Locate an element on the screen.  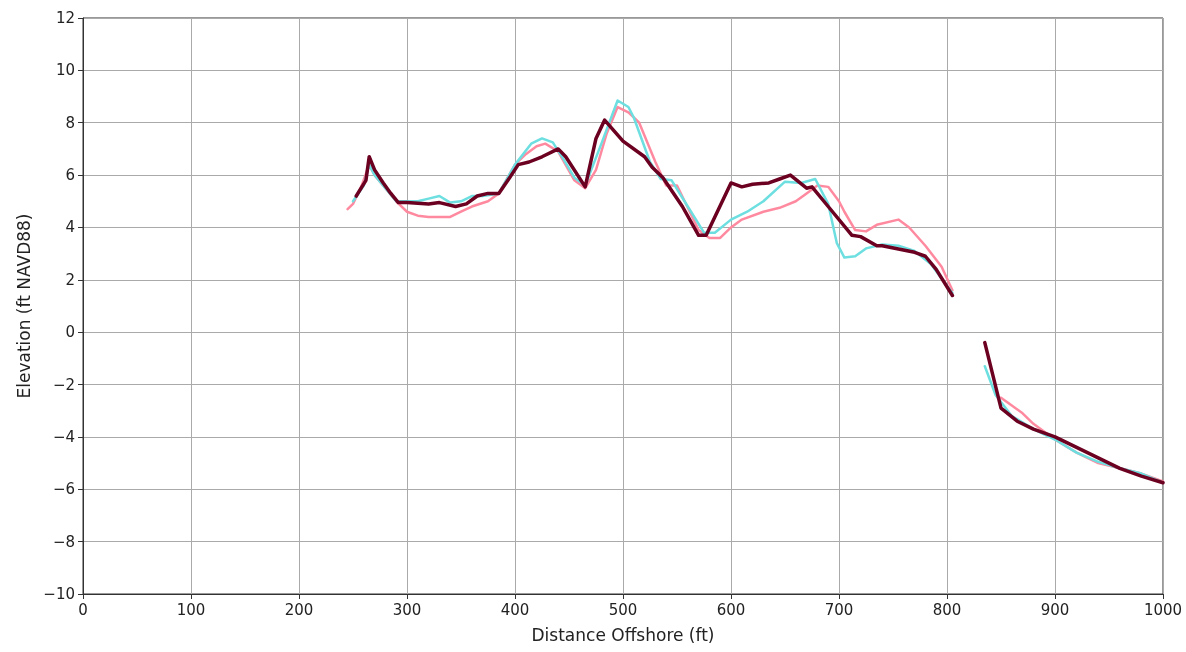
x-tick-label: 100 is located at coordinates (191, 609).